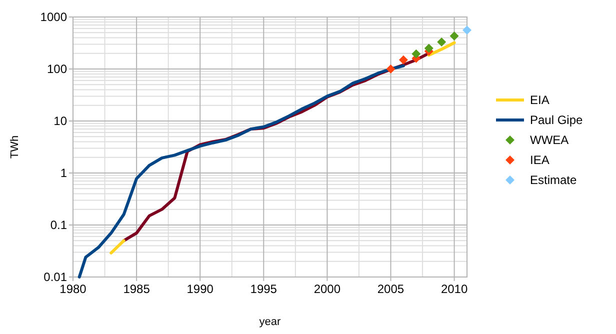  What do you see at coordinates (540, 100) in the screenshot?
I see `legend-label: EIA` at bounding box center [540, 100].